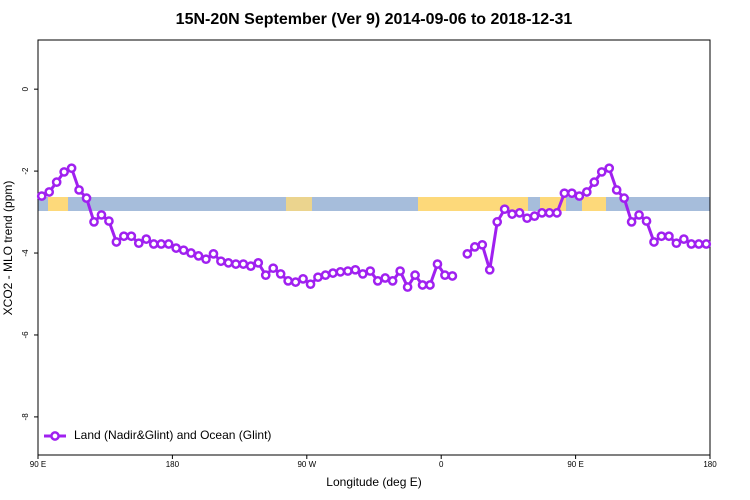  I want to click on map-strip, so click(374, 204).